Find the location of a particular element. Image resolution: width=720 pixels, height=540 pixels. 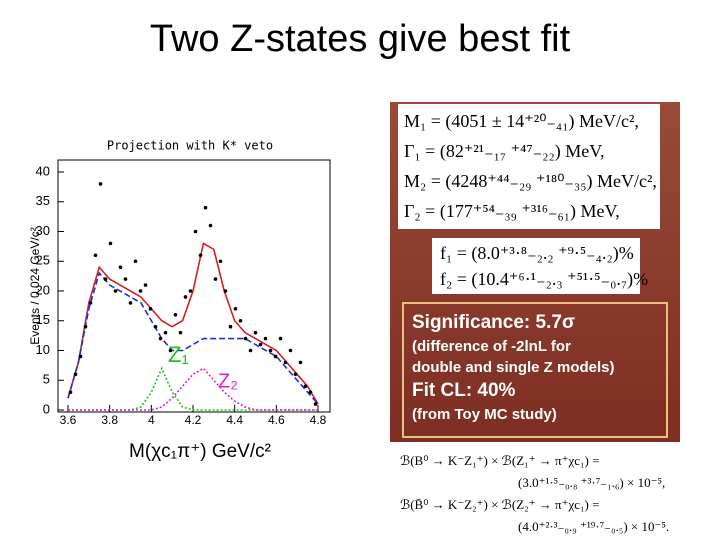

x-tick-label: 3.6 is located at coordinates (68, 420).